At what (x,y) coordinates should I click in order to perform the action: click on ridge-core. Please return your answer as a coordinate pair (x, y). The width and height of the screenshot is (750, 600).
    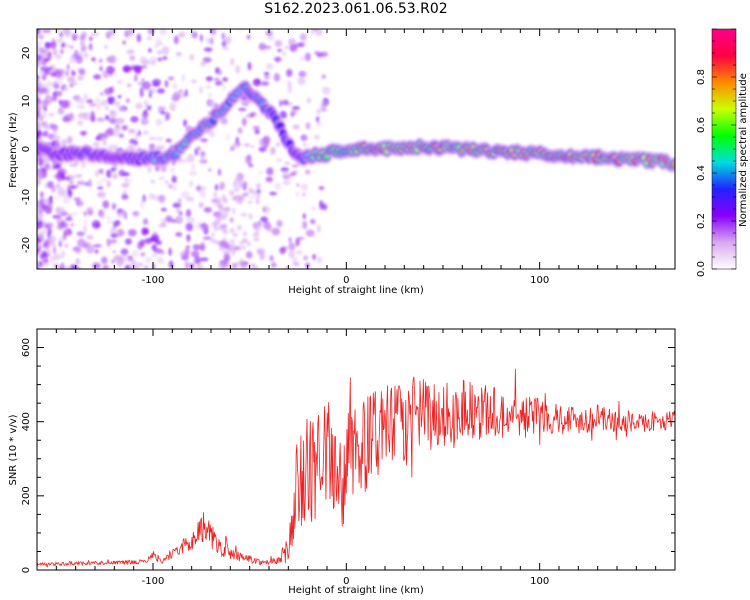
    Looking at the image, I should click on (673, 163).